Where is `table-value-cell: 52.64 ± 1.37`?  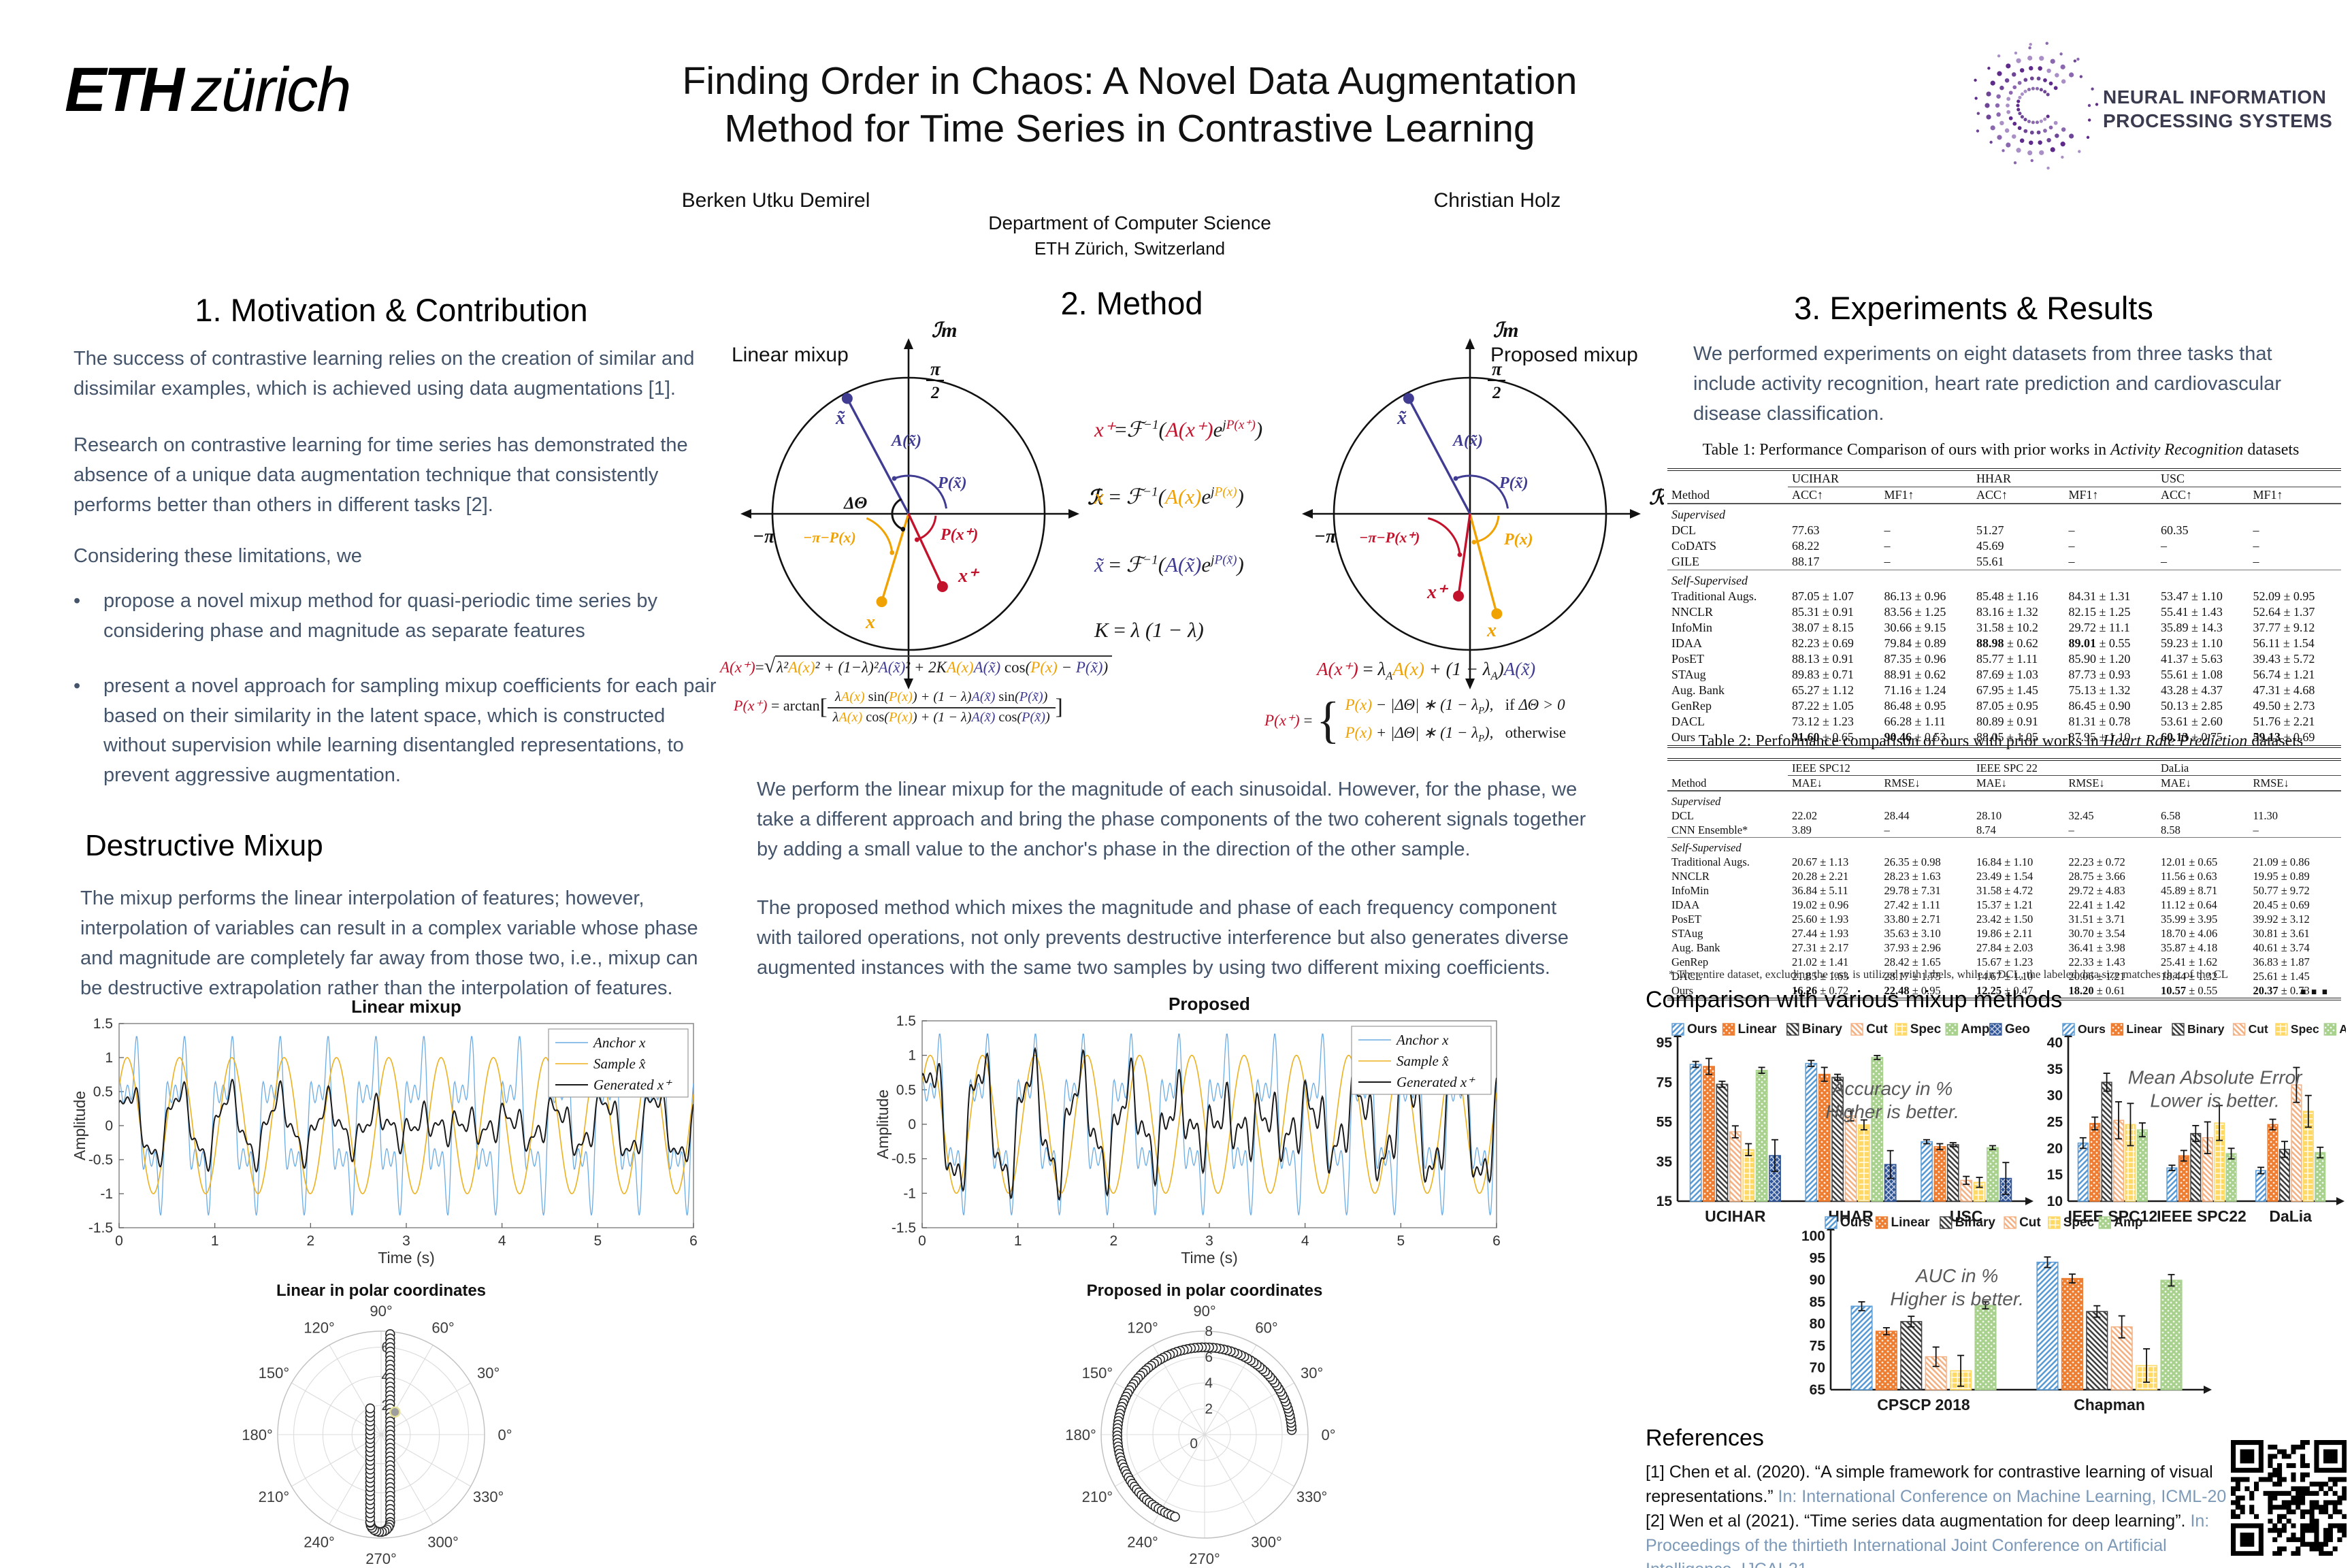
table-value-cell: 52.64 ± 1.37 is located at coordinates (2284, 612).